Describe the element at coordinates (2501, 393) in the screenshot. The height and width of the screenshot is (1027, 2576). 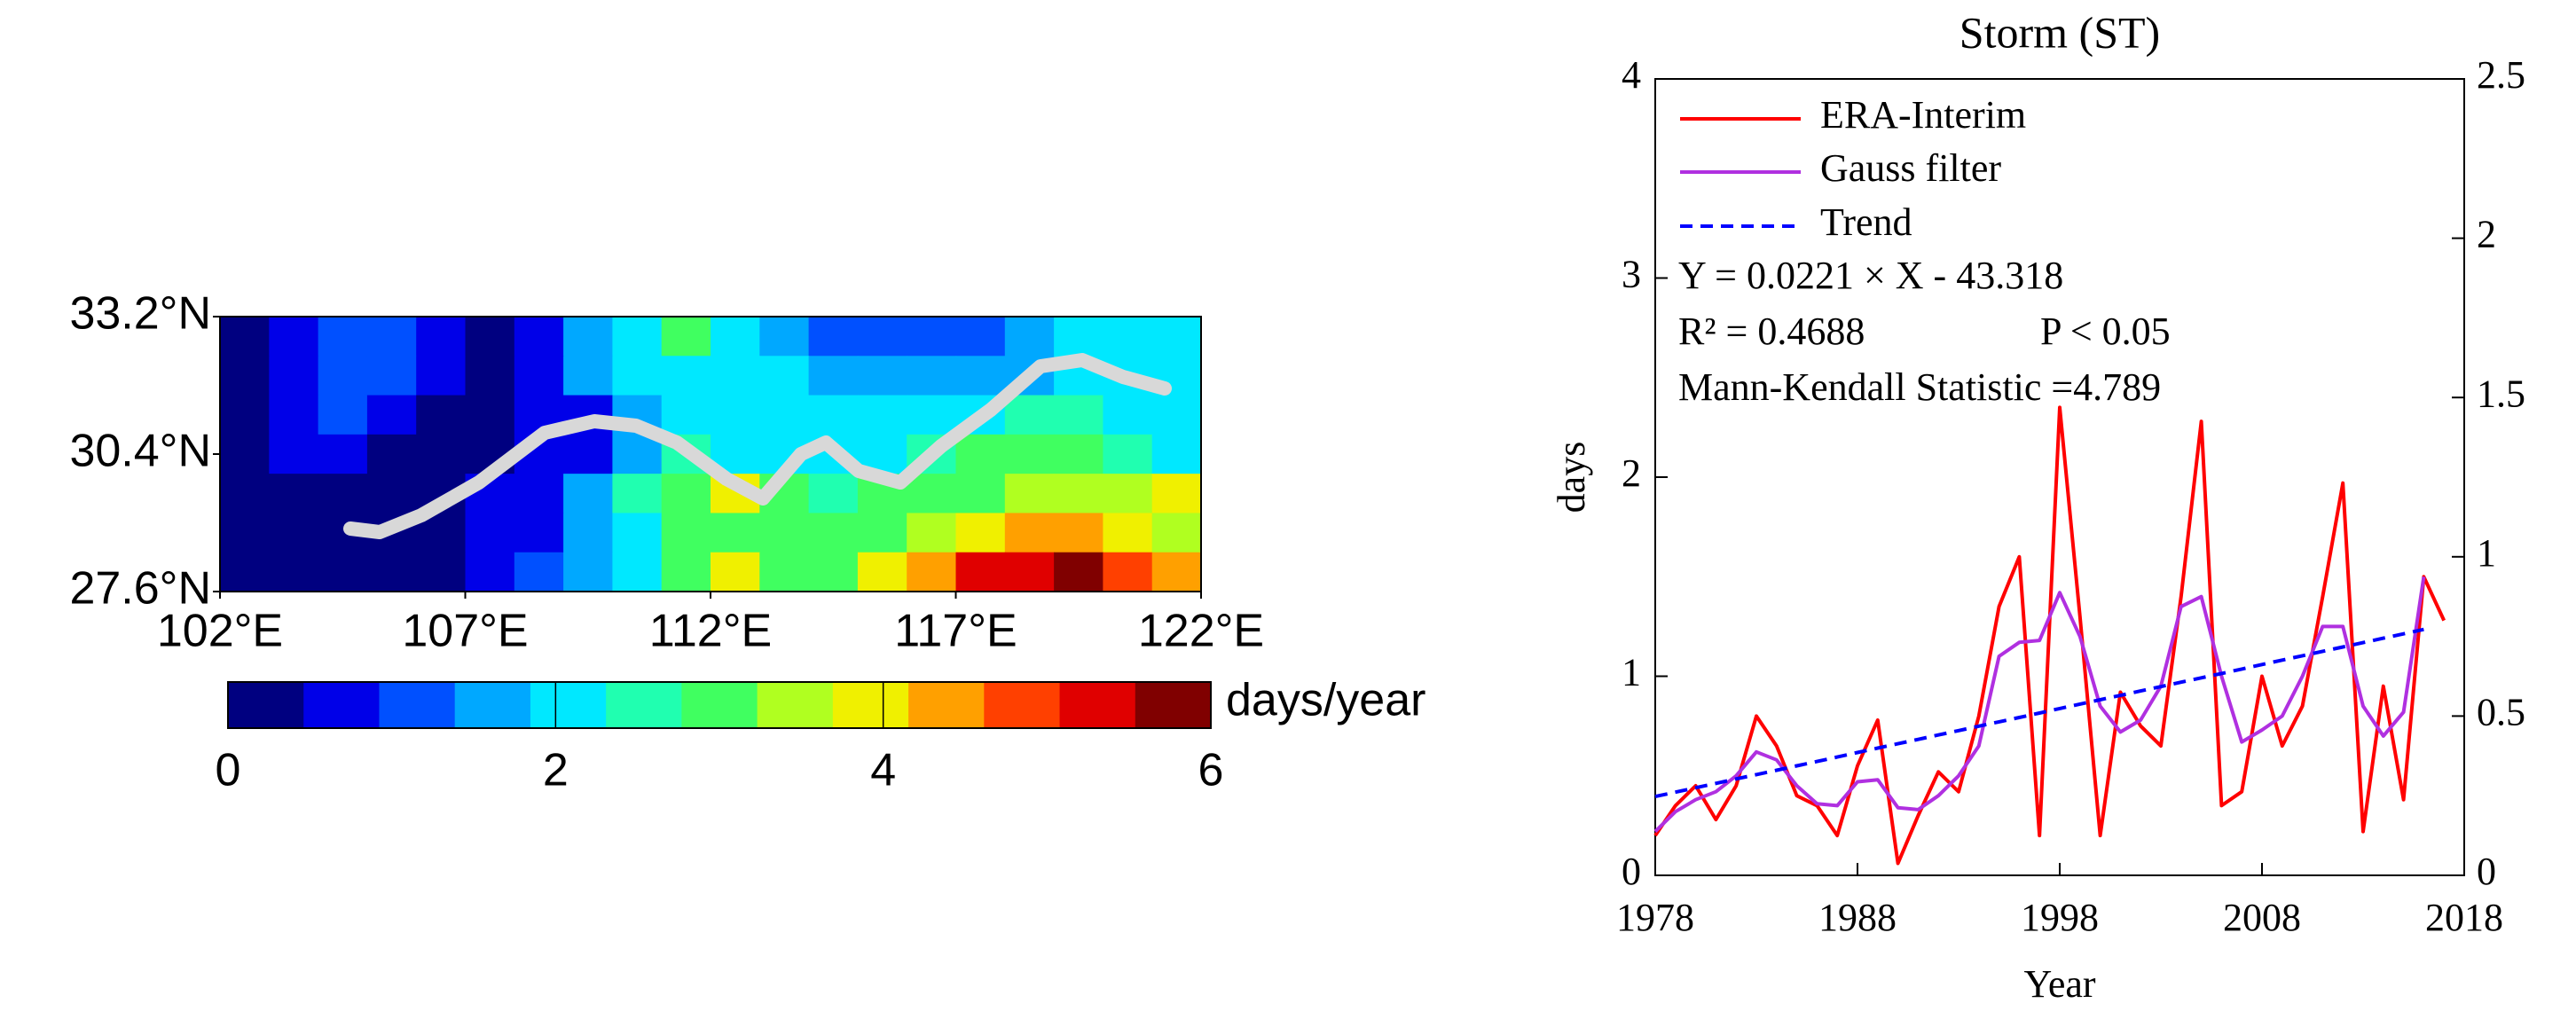
I see `y2-tick-label: 1.5` at that location.